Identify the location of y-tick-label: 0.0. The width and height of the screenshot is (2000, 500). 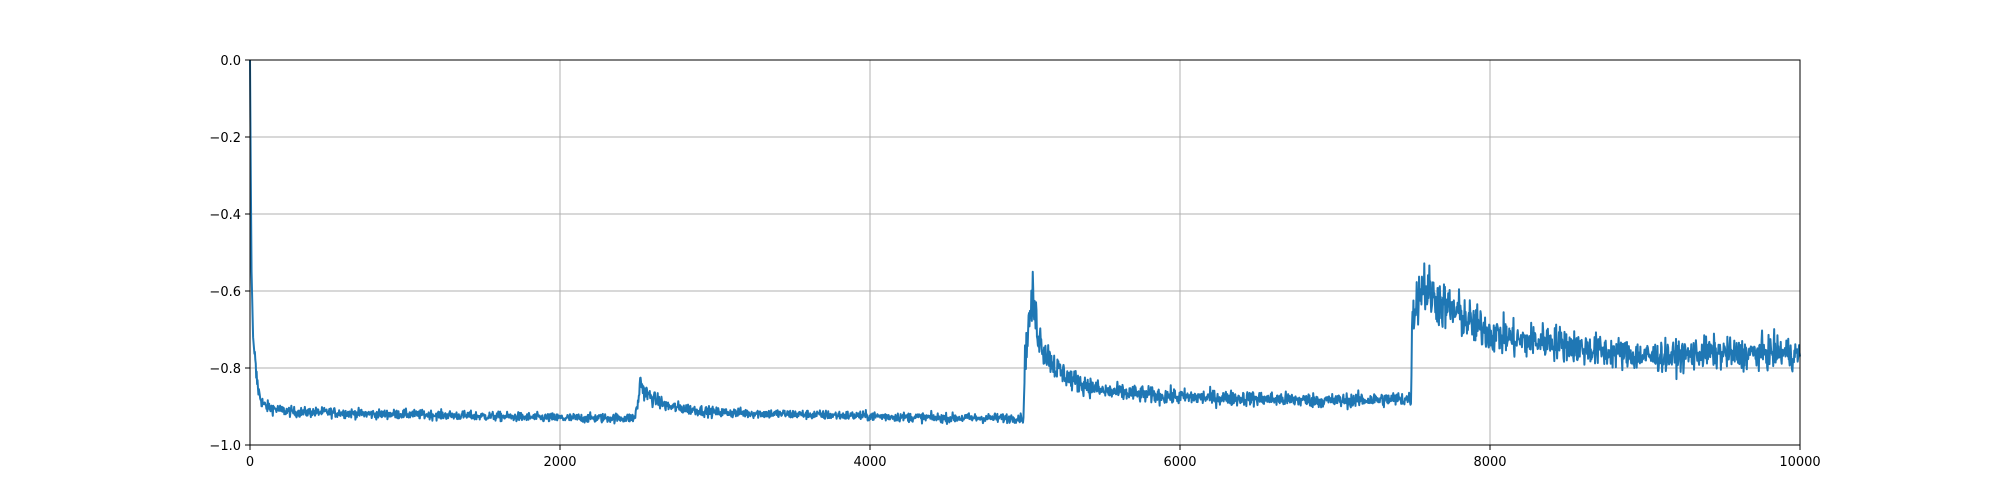
(230, 61).